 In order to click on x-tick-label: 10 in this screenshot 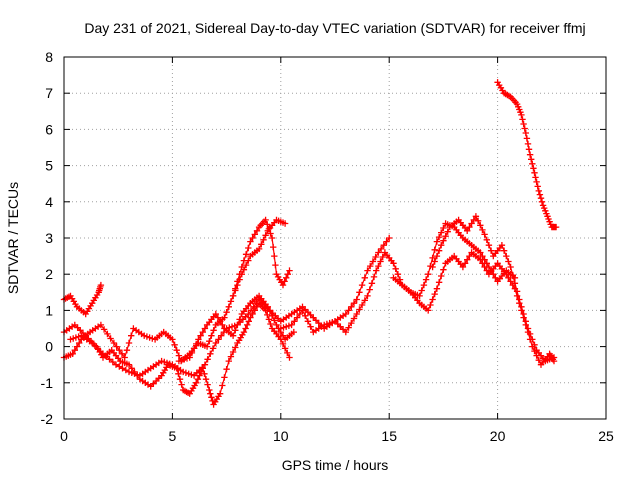, I will do `click(281, 436)`.